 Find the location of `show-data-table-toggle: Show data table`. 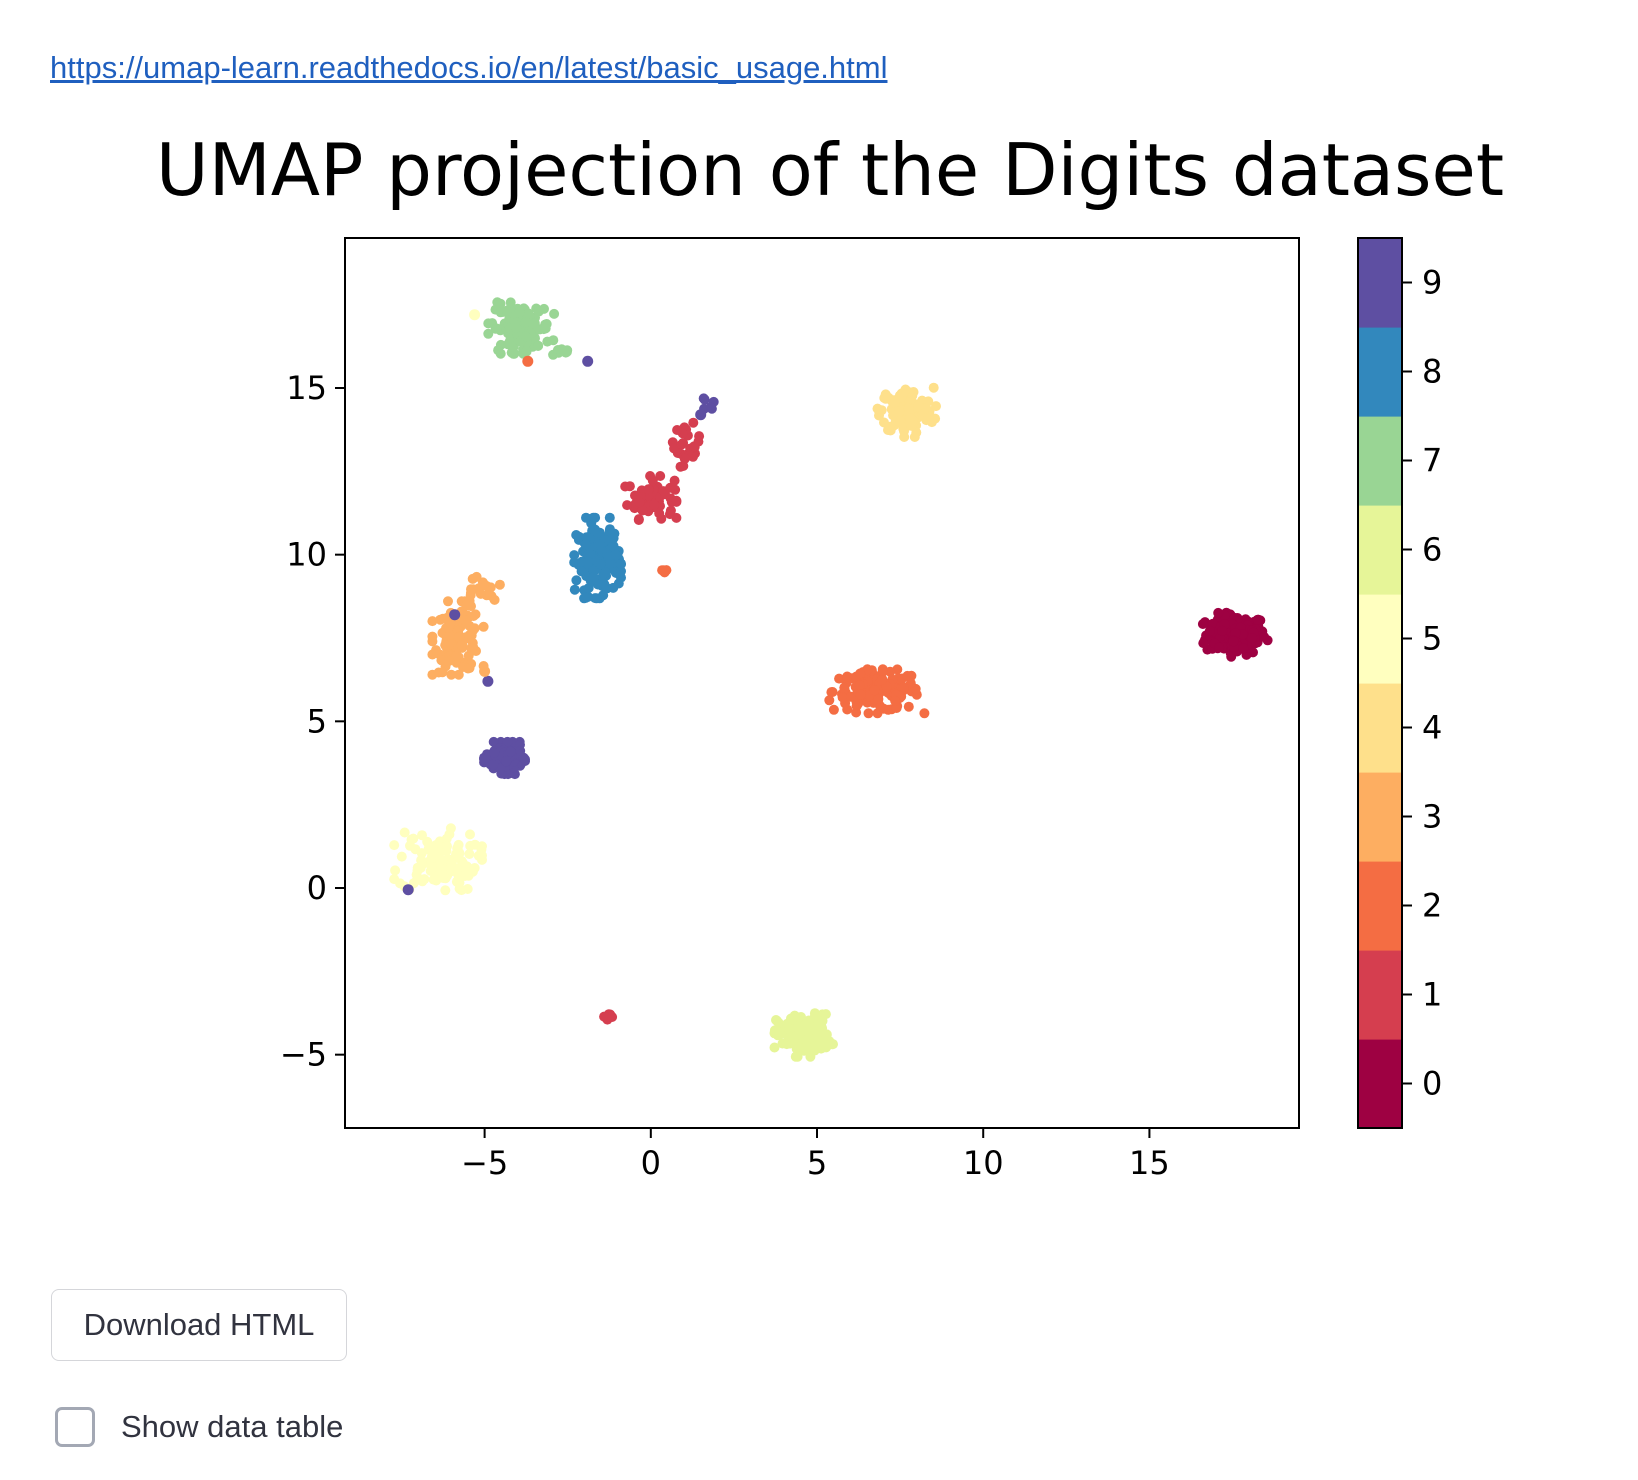

show-data-table-toggle: Show data table is located at coordinates (199, 1427).